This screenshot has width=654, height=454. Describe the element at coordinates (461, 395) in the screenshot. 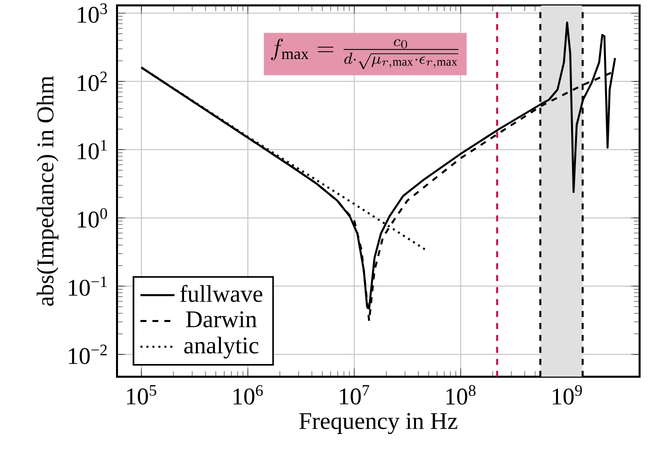

I see `x-tick-label: 10$^{8}$` at that location.